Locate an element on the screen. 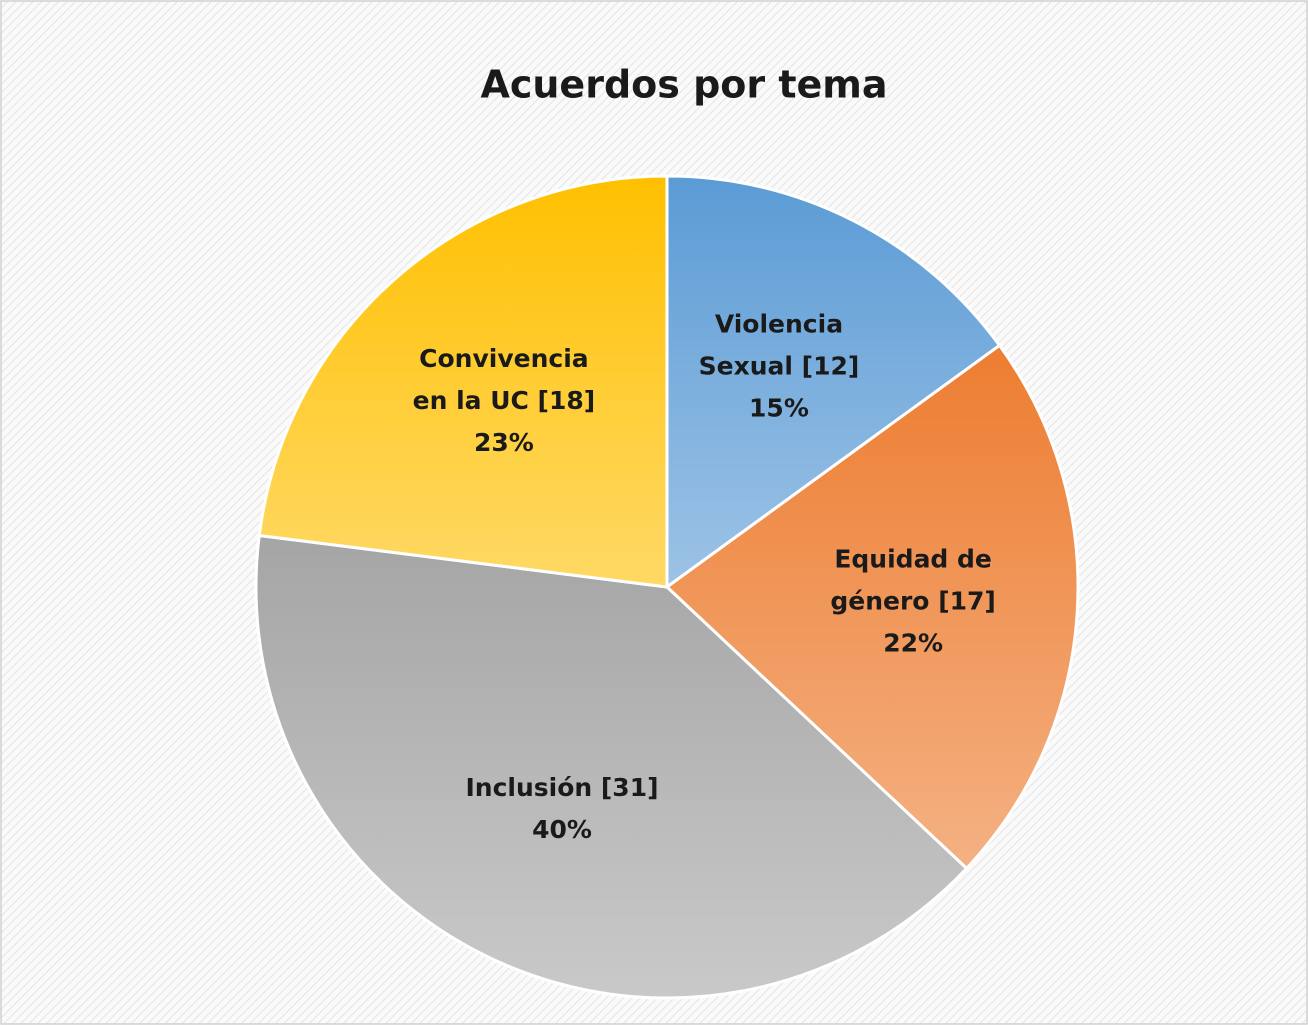  slice-label: Convivencia en la UC [18] is located at coordinates (504, 379).